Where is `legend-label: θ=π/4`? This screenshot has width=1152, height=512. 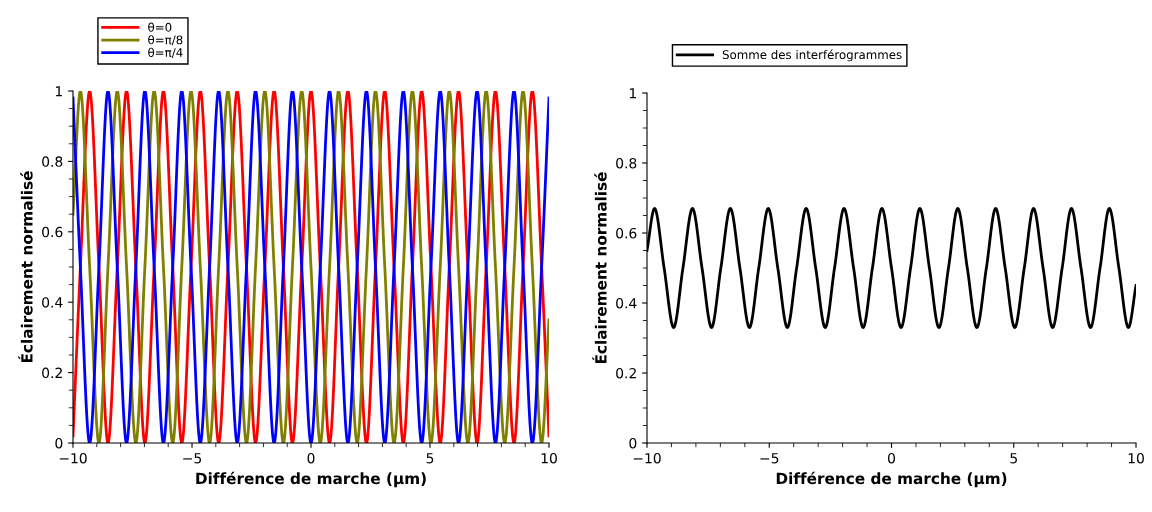
legend-label: θ=π/4 is located at coordinates (165, 52).